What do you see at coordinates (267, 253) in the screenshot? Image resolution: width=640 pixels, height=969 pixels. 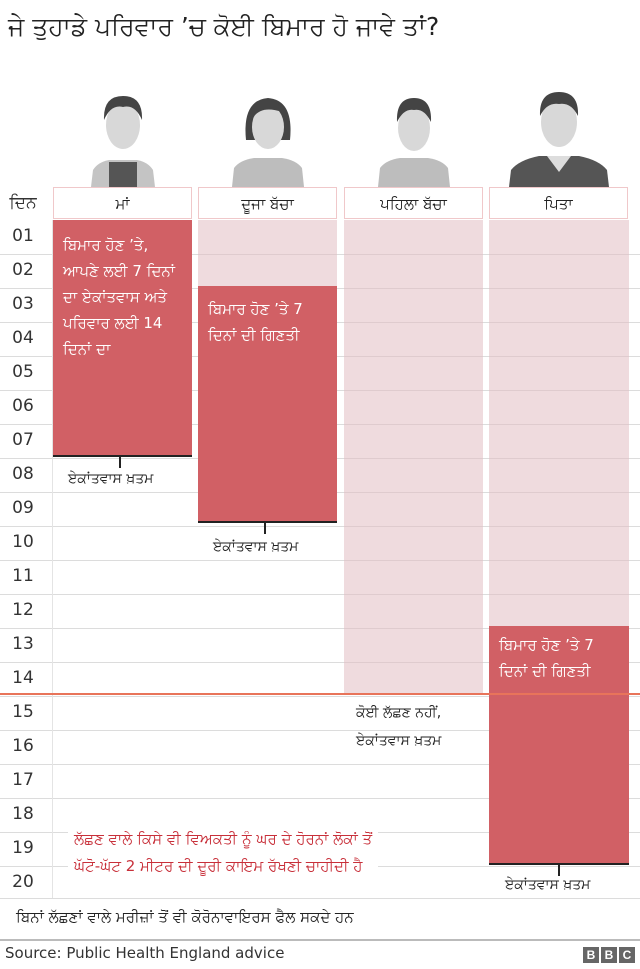 I see `second-child-household-bar` at bounding box center [267, 253].